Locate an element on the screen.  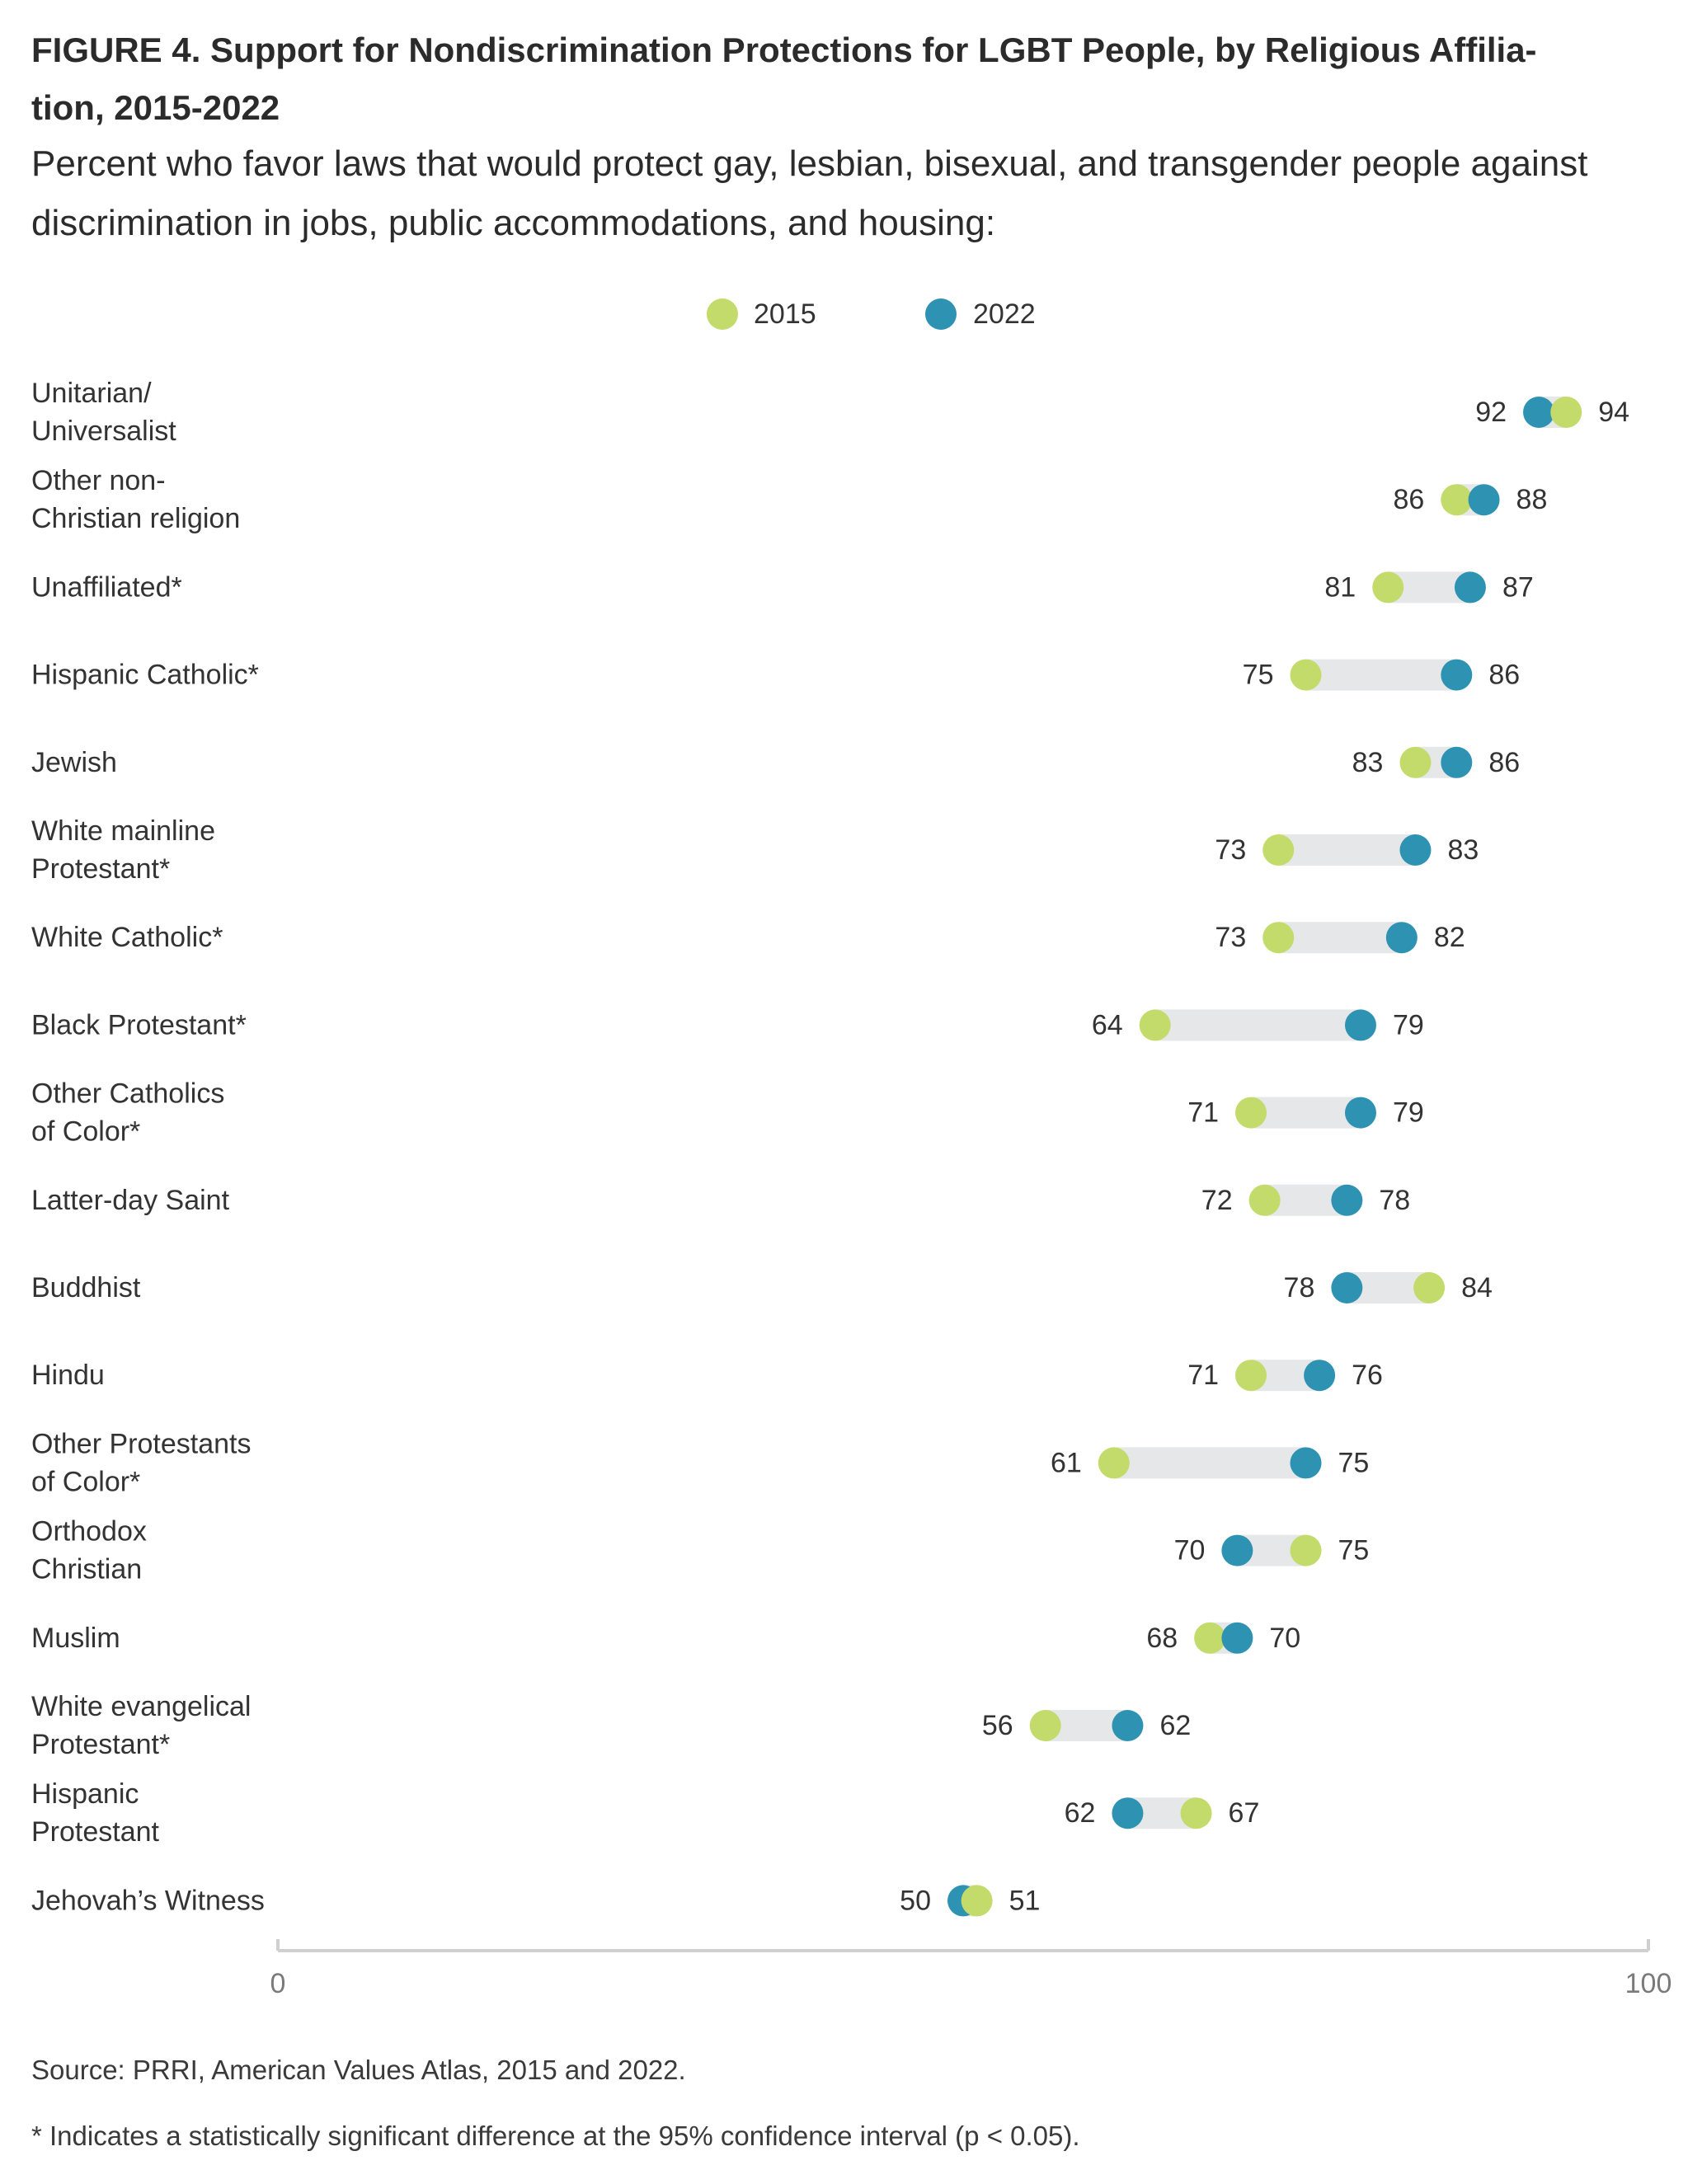
category-label: Muslim is located at coordinates (76, 1638).